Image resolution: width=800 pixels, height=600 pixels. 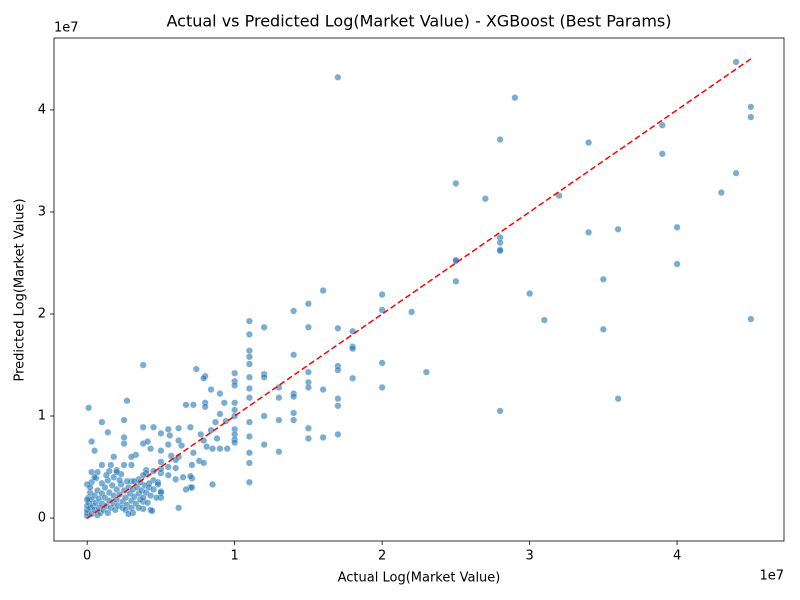 I want to click on y-tick-label: 3, so click(x=42, y=211).